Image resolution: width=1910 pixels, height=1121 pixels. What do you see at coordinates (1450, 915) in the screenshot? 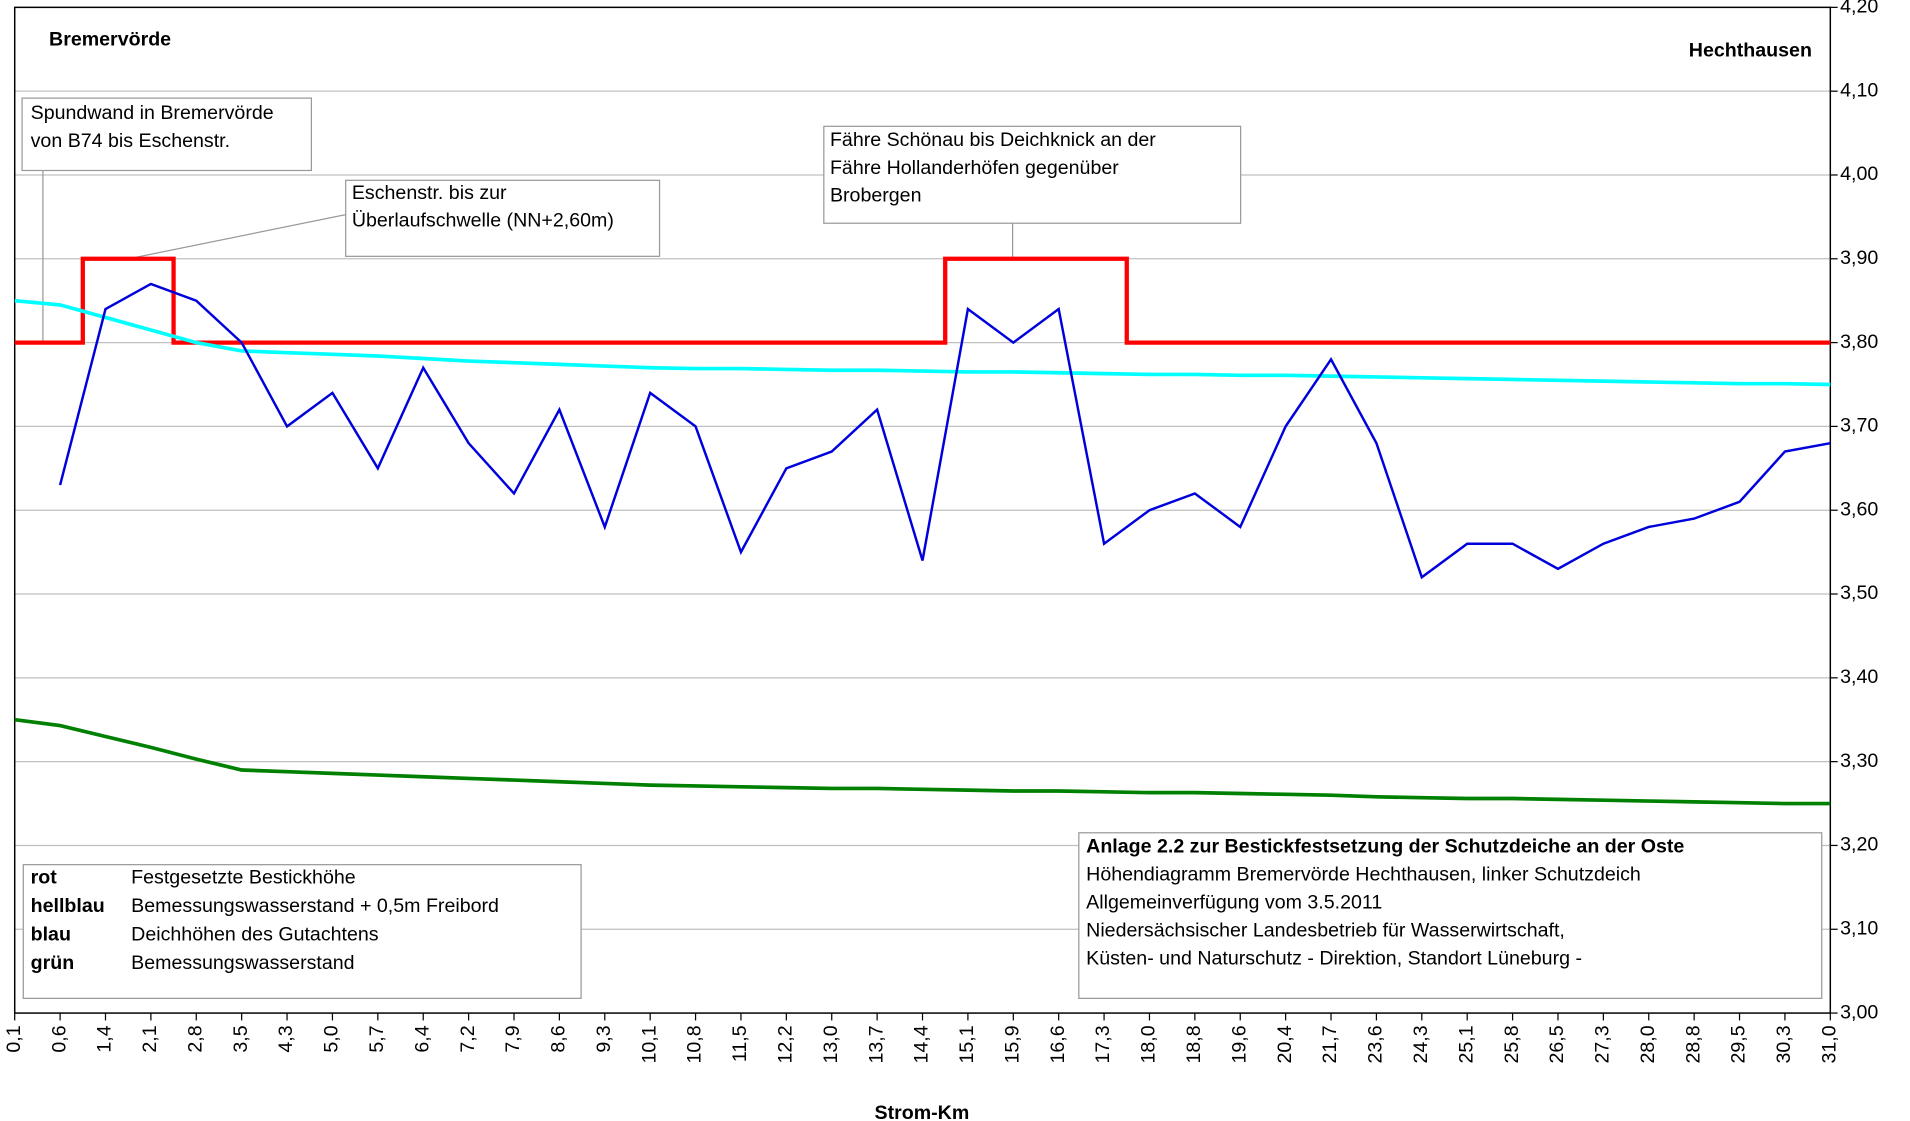
I see `info-box` at bounding box center [1450, 915].